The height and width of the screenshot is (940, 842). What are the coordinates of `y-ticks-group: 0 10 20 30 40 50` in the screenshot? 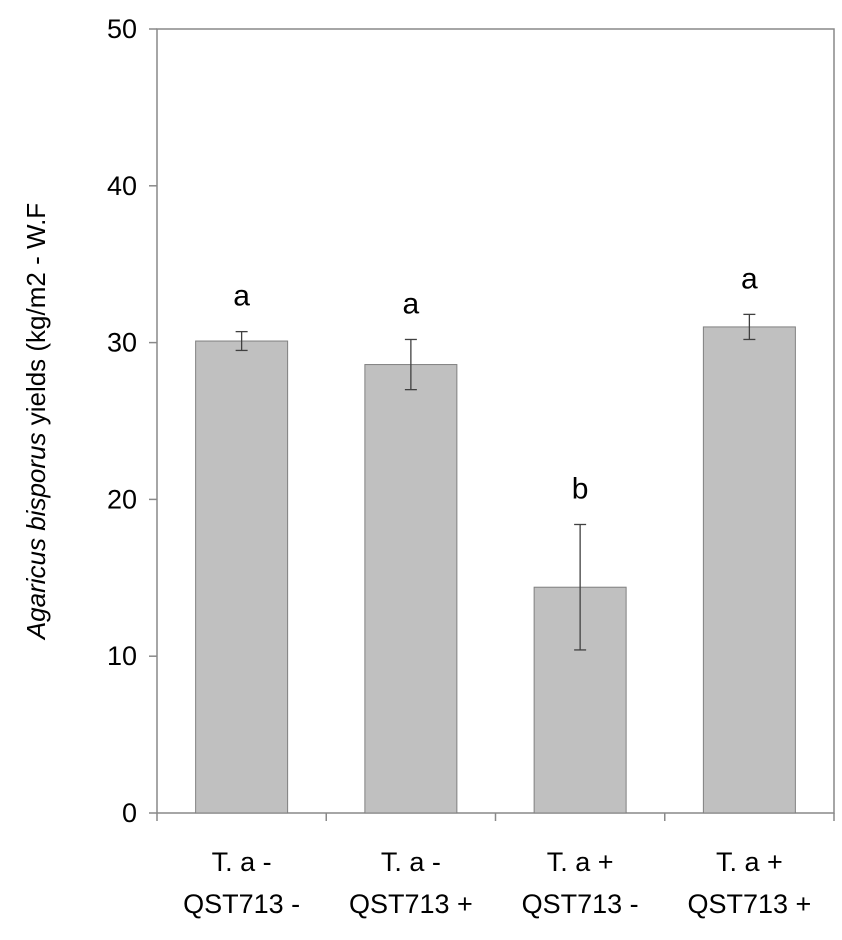 It's located at (132, 421).